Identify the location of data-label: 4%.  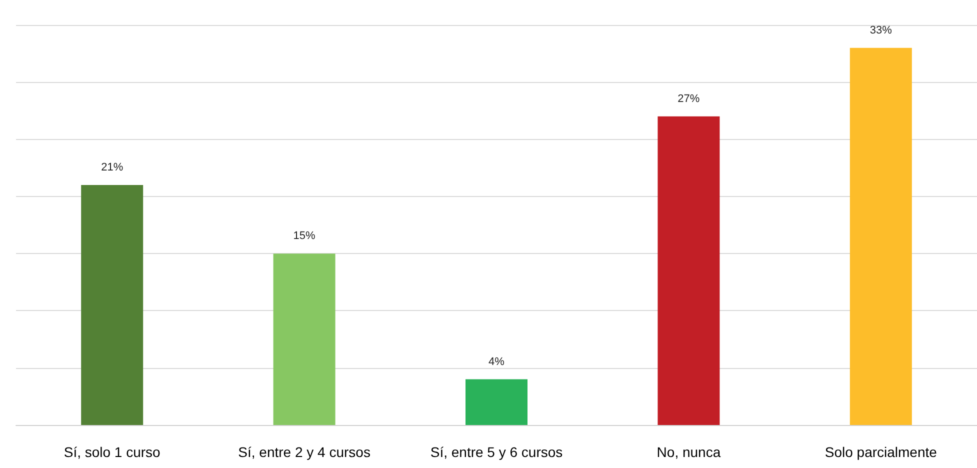
(496, 362).